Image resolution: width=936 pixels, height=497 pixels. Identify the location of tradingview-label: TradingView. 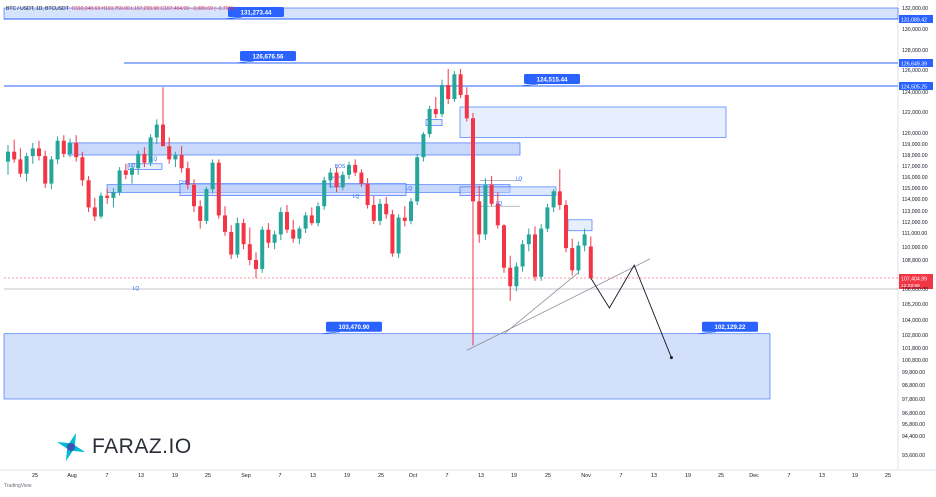
(18, 486).